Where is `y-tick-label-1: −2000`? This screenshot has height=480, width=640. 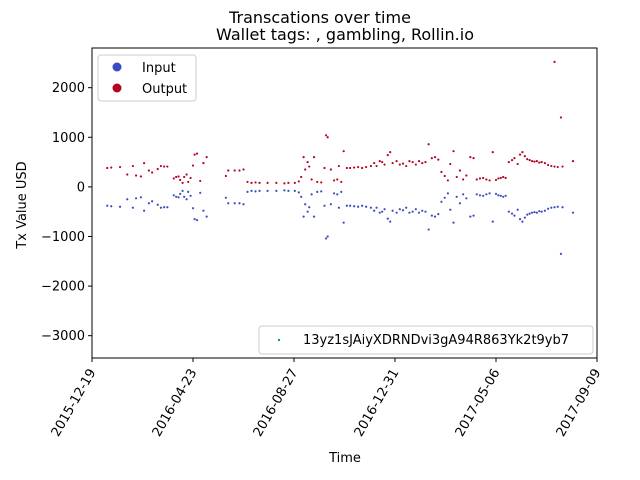
y-tick-label-1: −2000 is located at coordinates (63, 287).